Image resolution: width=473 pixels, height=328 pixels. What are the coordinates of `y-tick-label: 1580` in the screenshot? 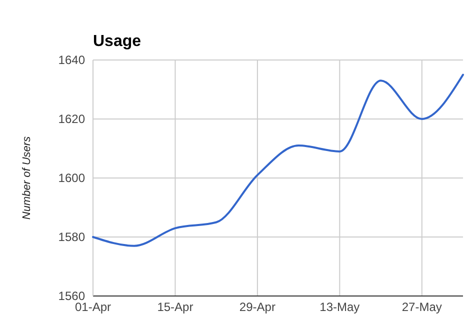 It's located at (72, 237).